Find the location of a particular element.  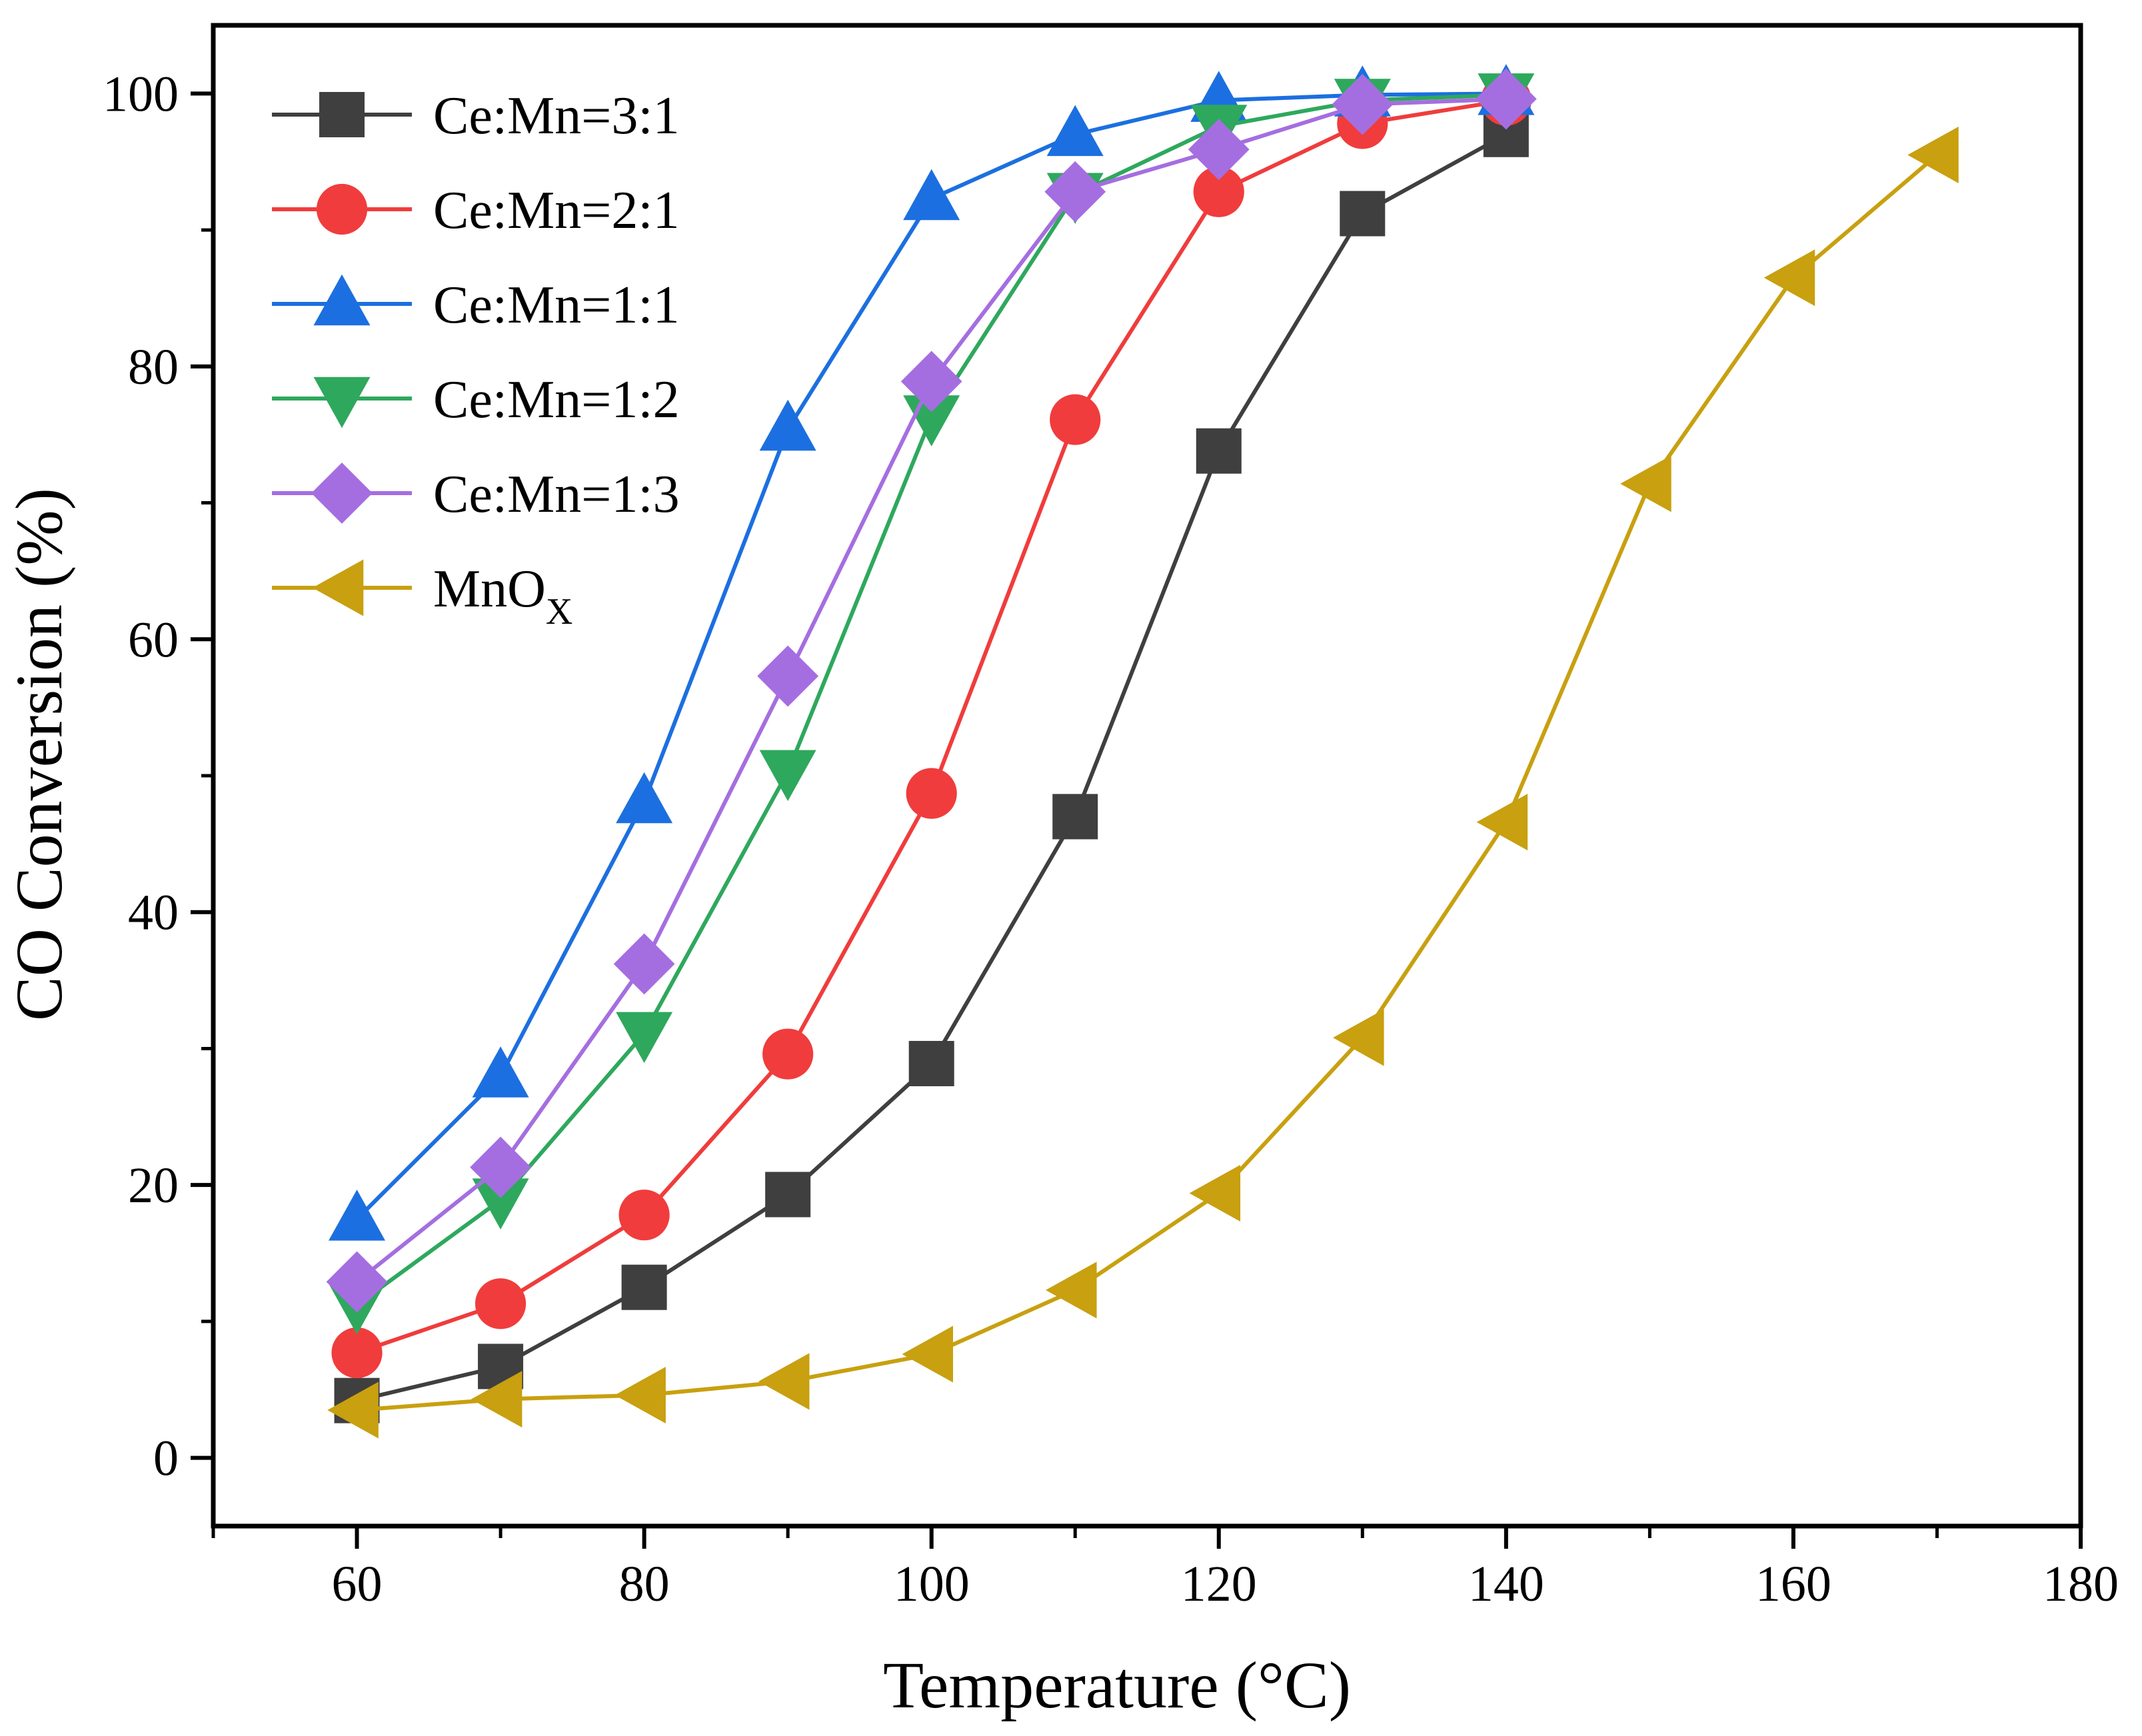

y-tick-label: 40 is located at coordinates (153, 913).